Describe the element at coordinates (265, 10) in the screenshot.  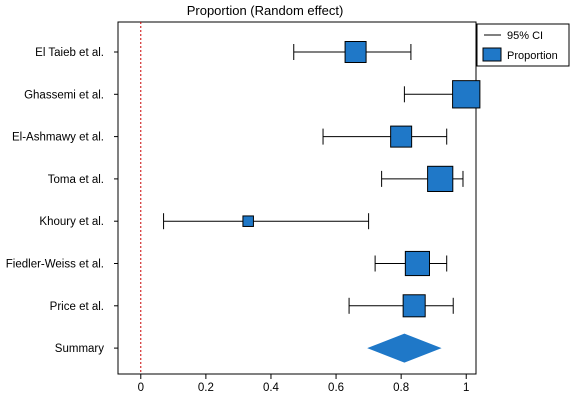
I see `chart-title: Proportion (Random effect)` at that location.